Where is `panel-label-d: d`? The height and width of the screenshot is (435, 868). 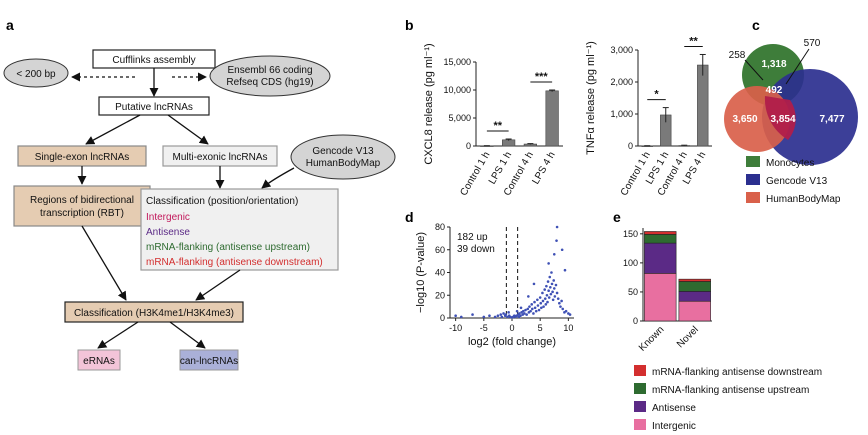 panel-label-d: d is located at coordinates (409, 217).